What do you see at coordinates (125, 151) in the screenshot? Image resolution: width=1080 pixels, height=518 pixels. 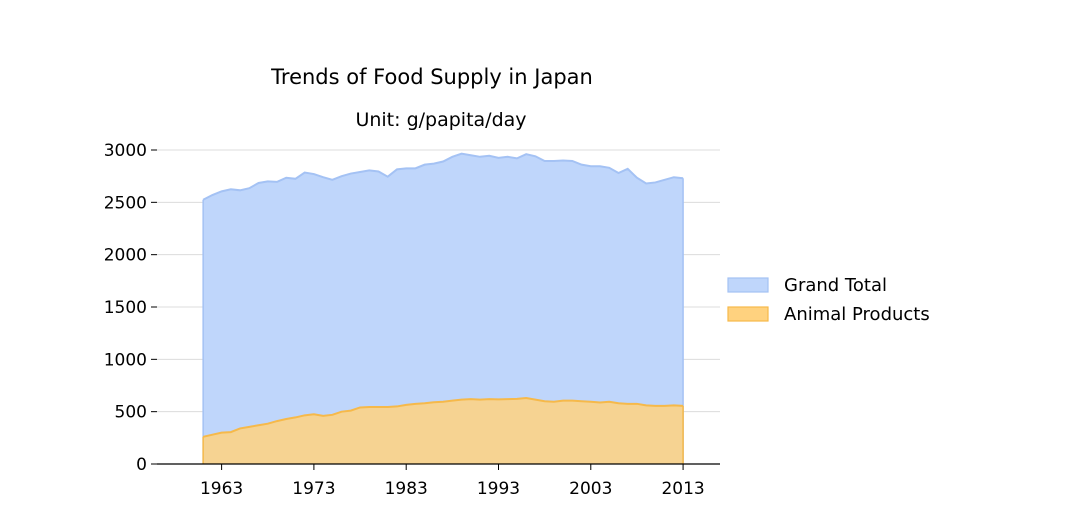 I see `y-tick-label: 3000` at bounding box center [125, 151].